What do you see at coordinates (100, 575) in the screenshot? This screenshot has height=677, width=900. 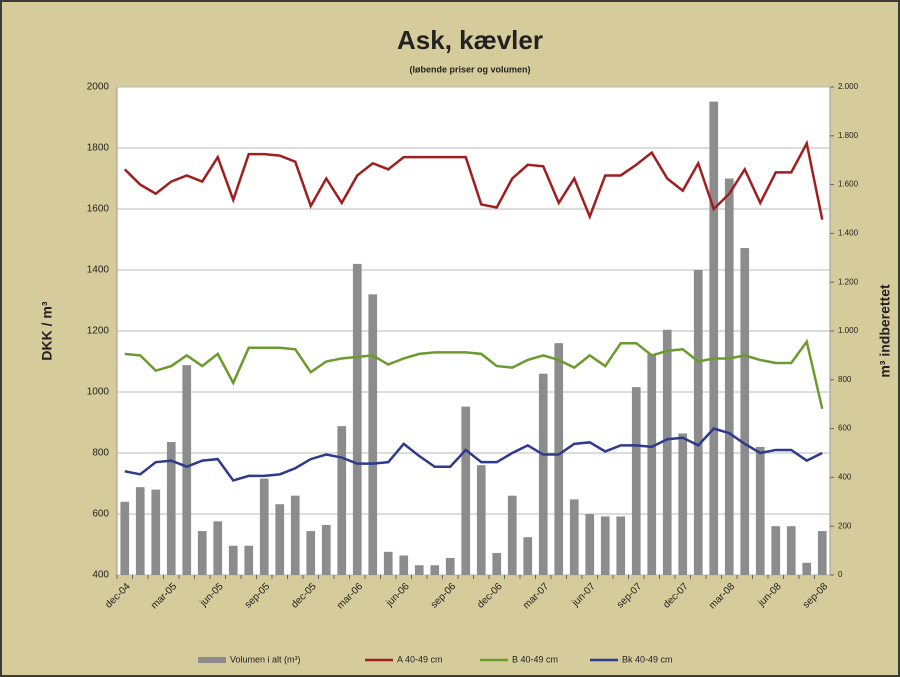 I see `y-tick-label: 400` at bounding box center [100, 575].